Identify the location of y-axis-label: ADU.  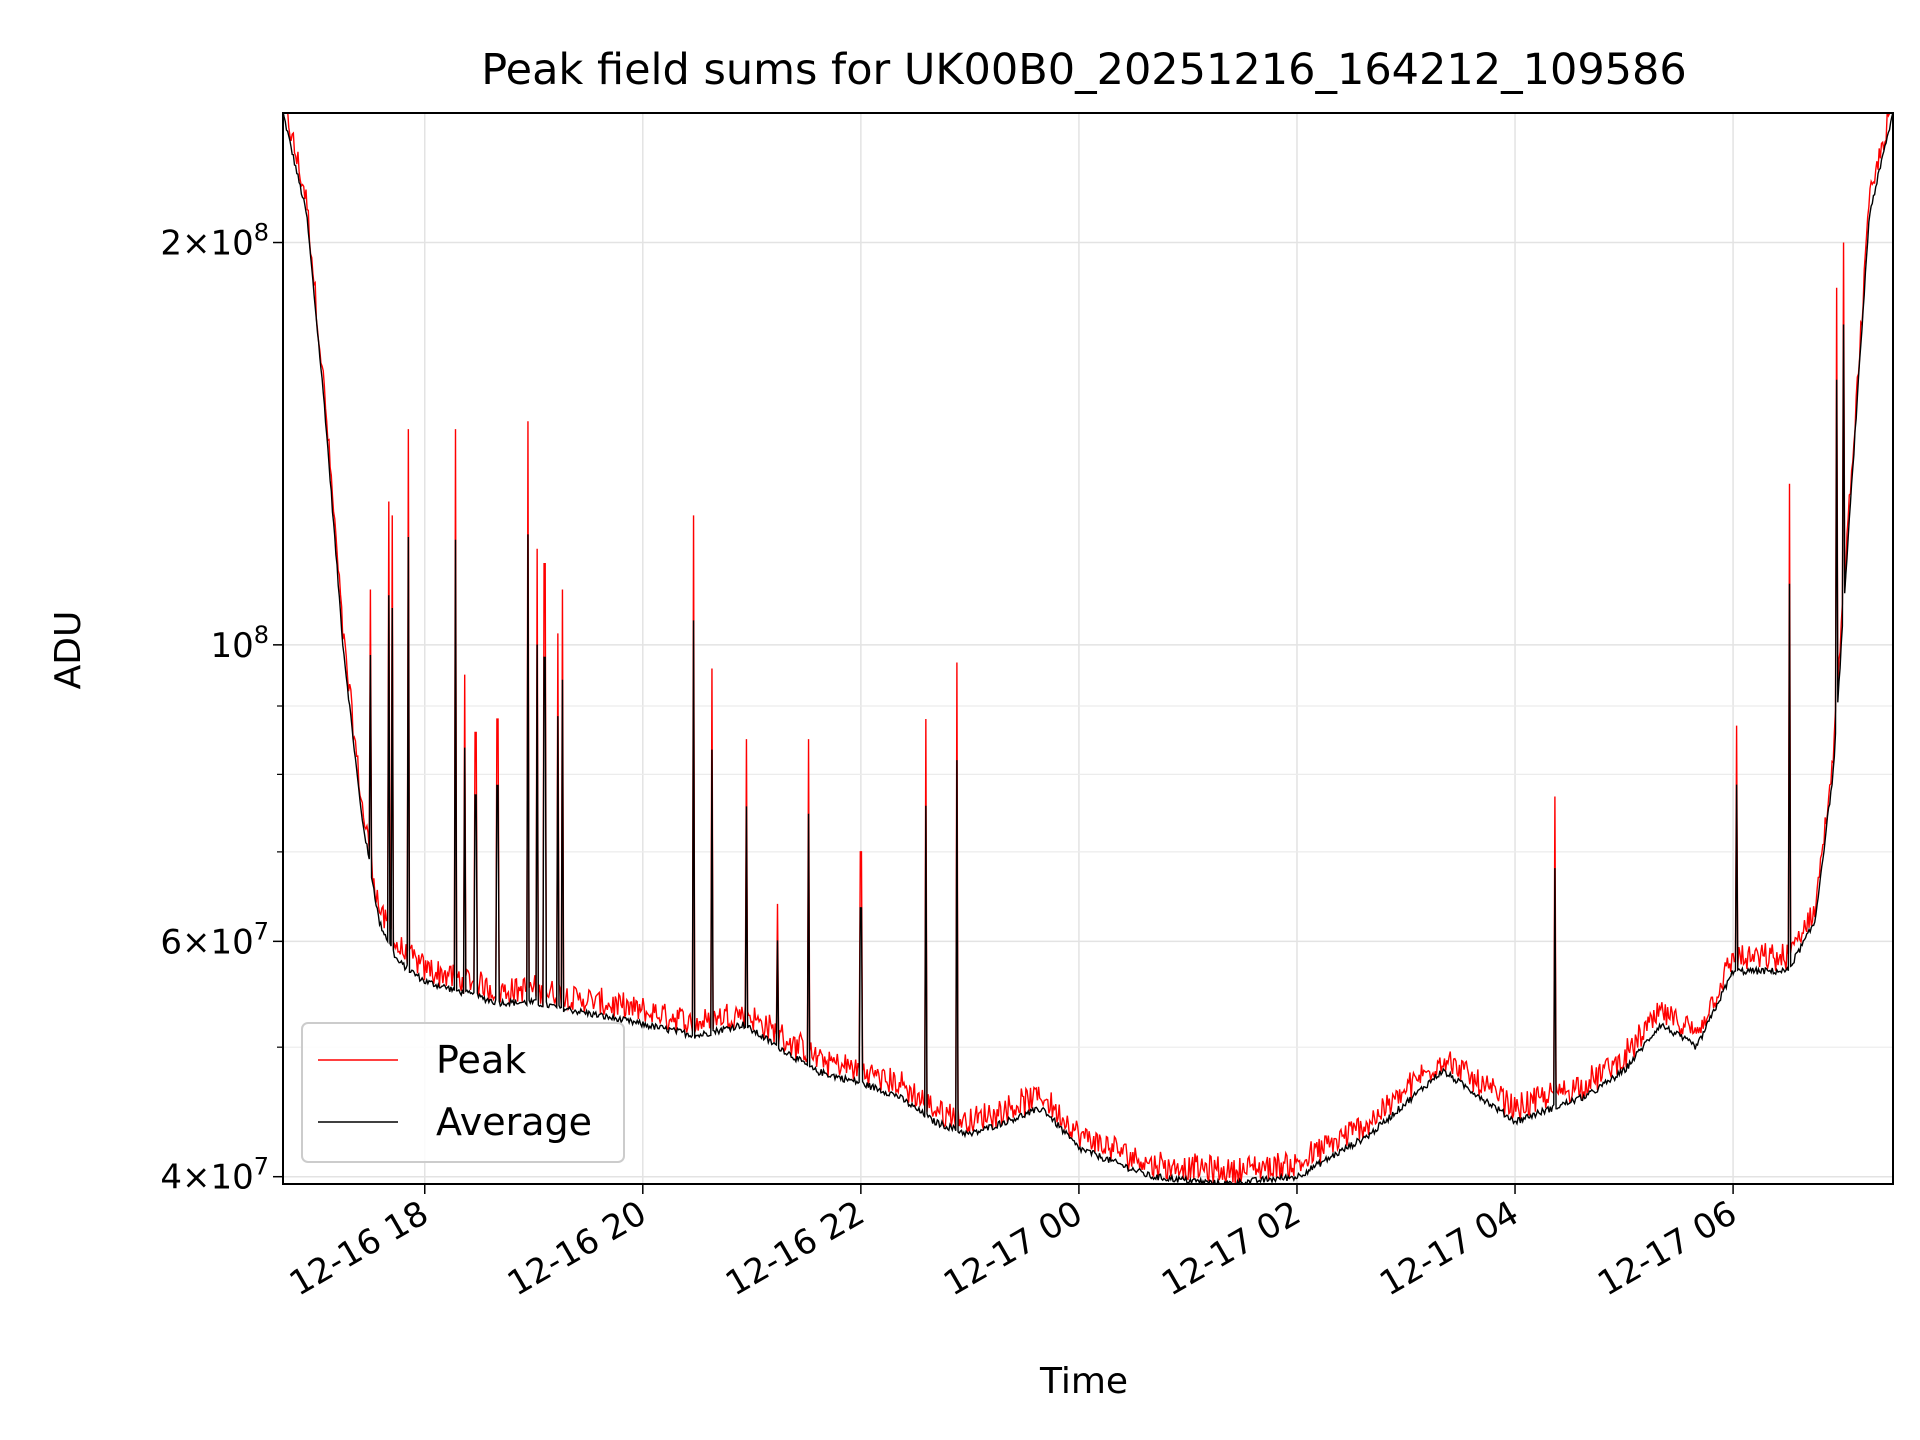
(68, 650).